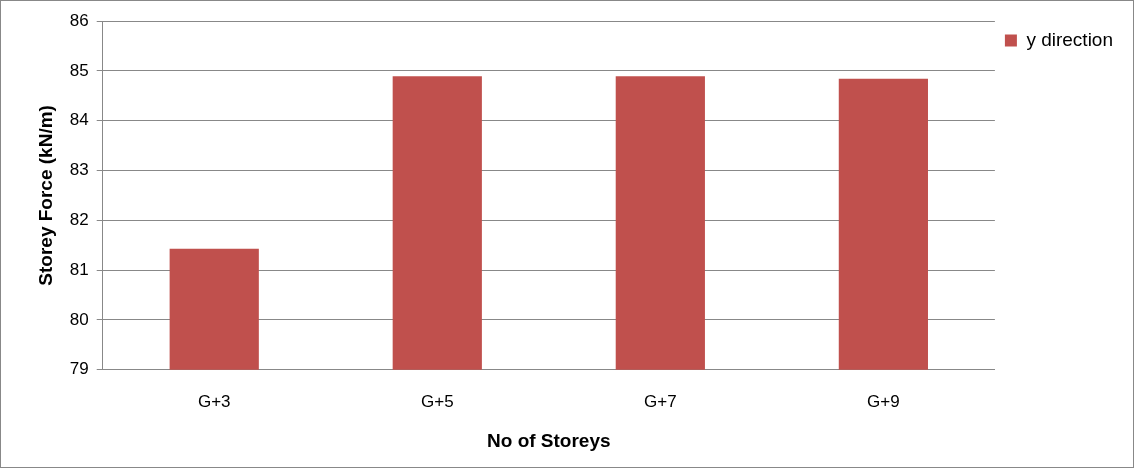 Image resolution: width=1134 pixels, height=468 pixels. I want to click on y-tick-label: 80, so click(79, 319).